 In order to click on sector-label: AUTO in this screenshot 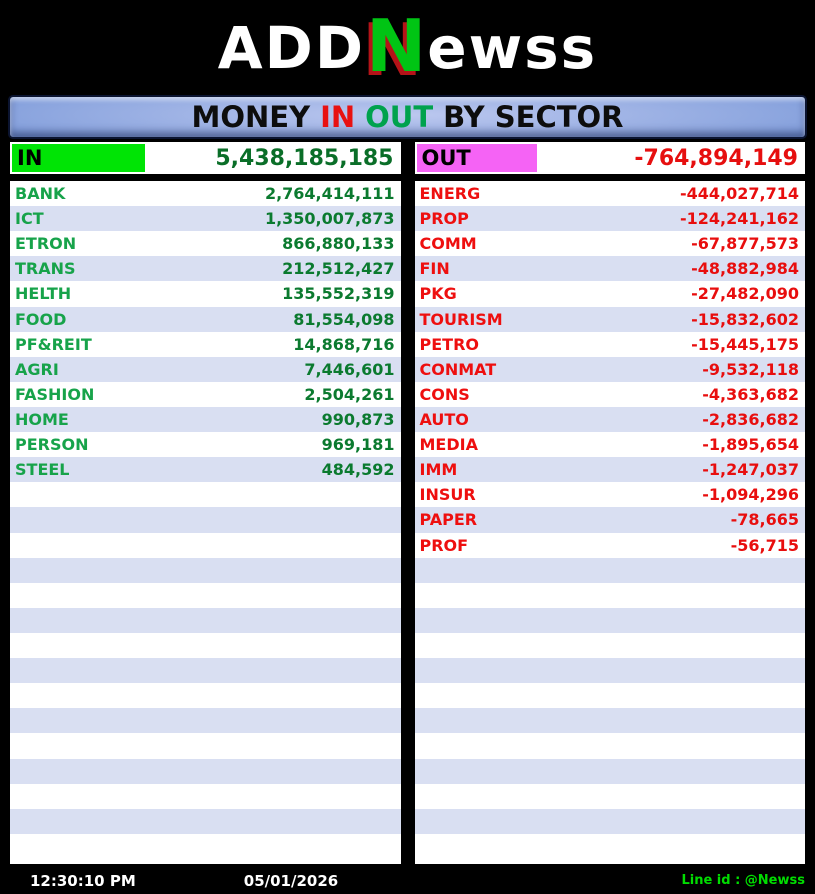, I will do `click(444, 420)`.